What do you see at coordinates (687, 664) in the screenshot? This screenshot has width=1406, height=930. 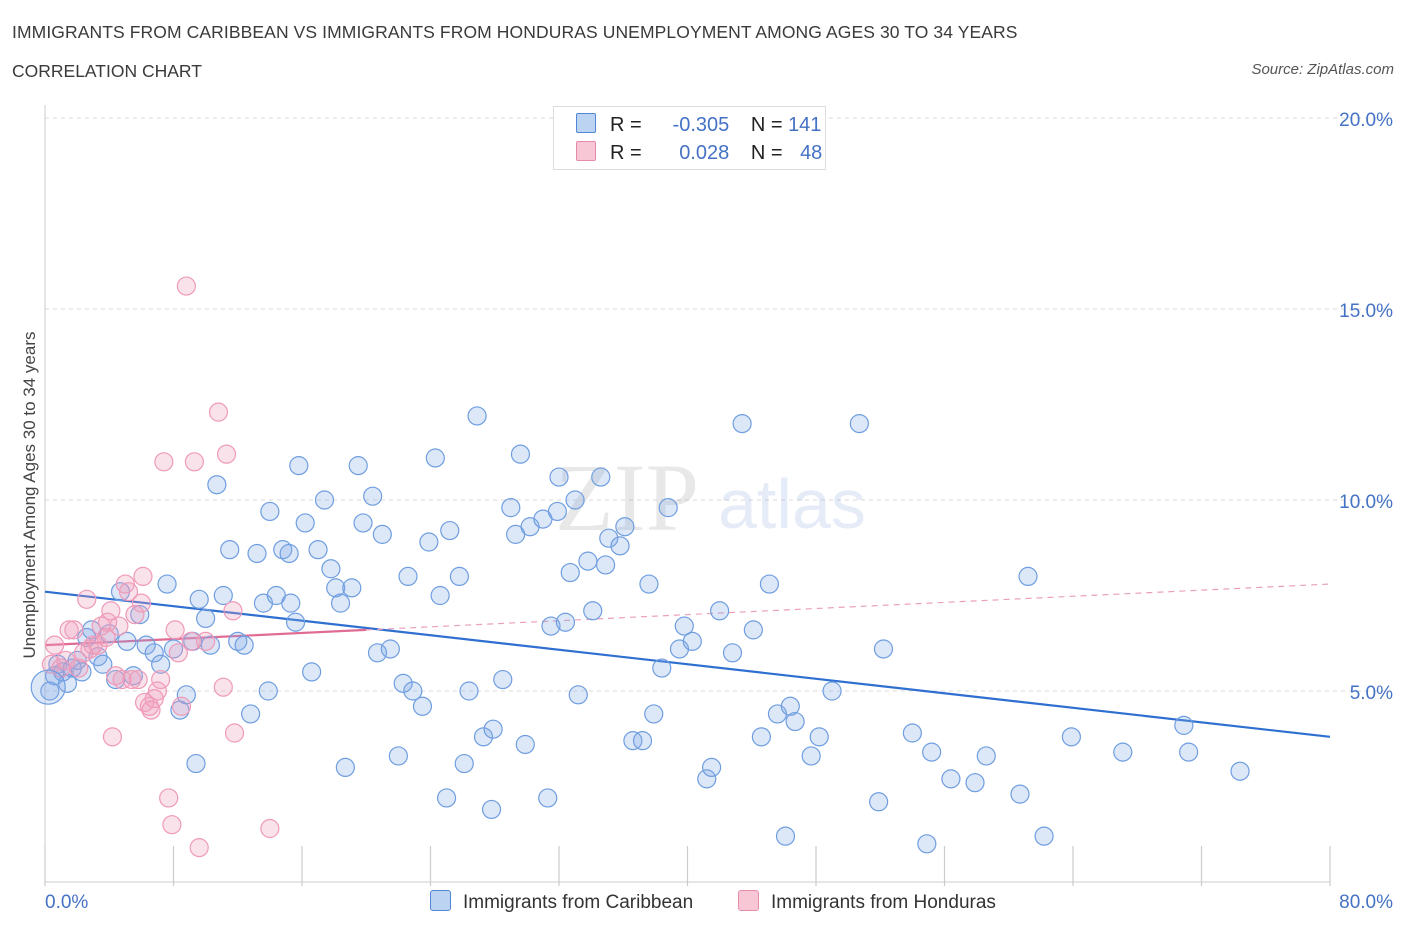 I see `trend-line-caribbean` at bounding box center [687, 664].